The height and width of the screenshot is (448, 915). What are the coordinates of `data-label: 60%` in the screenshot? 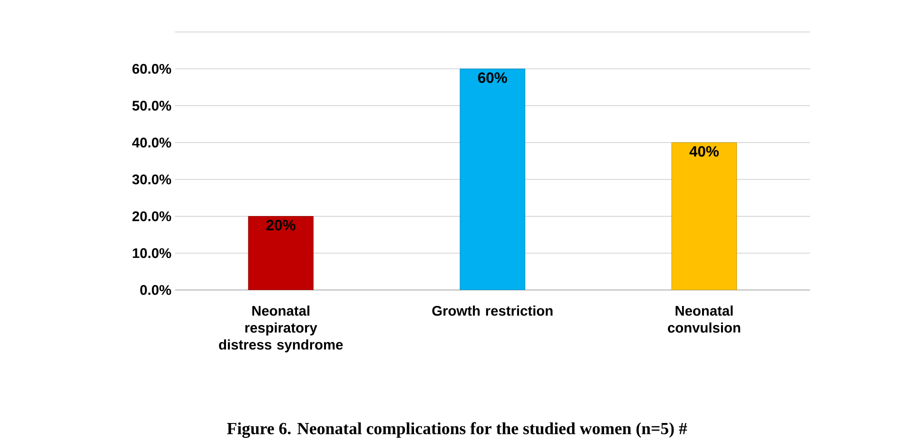 It's located at (493, 77).